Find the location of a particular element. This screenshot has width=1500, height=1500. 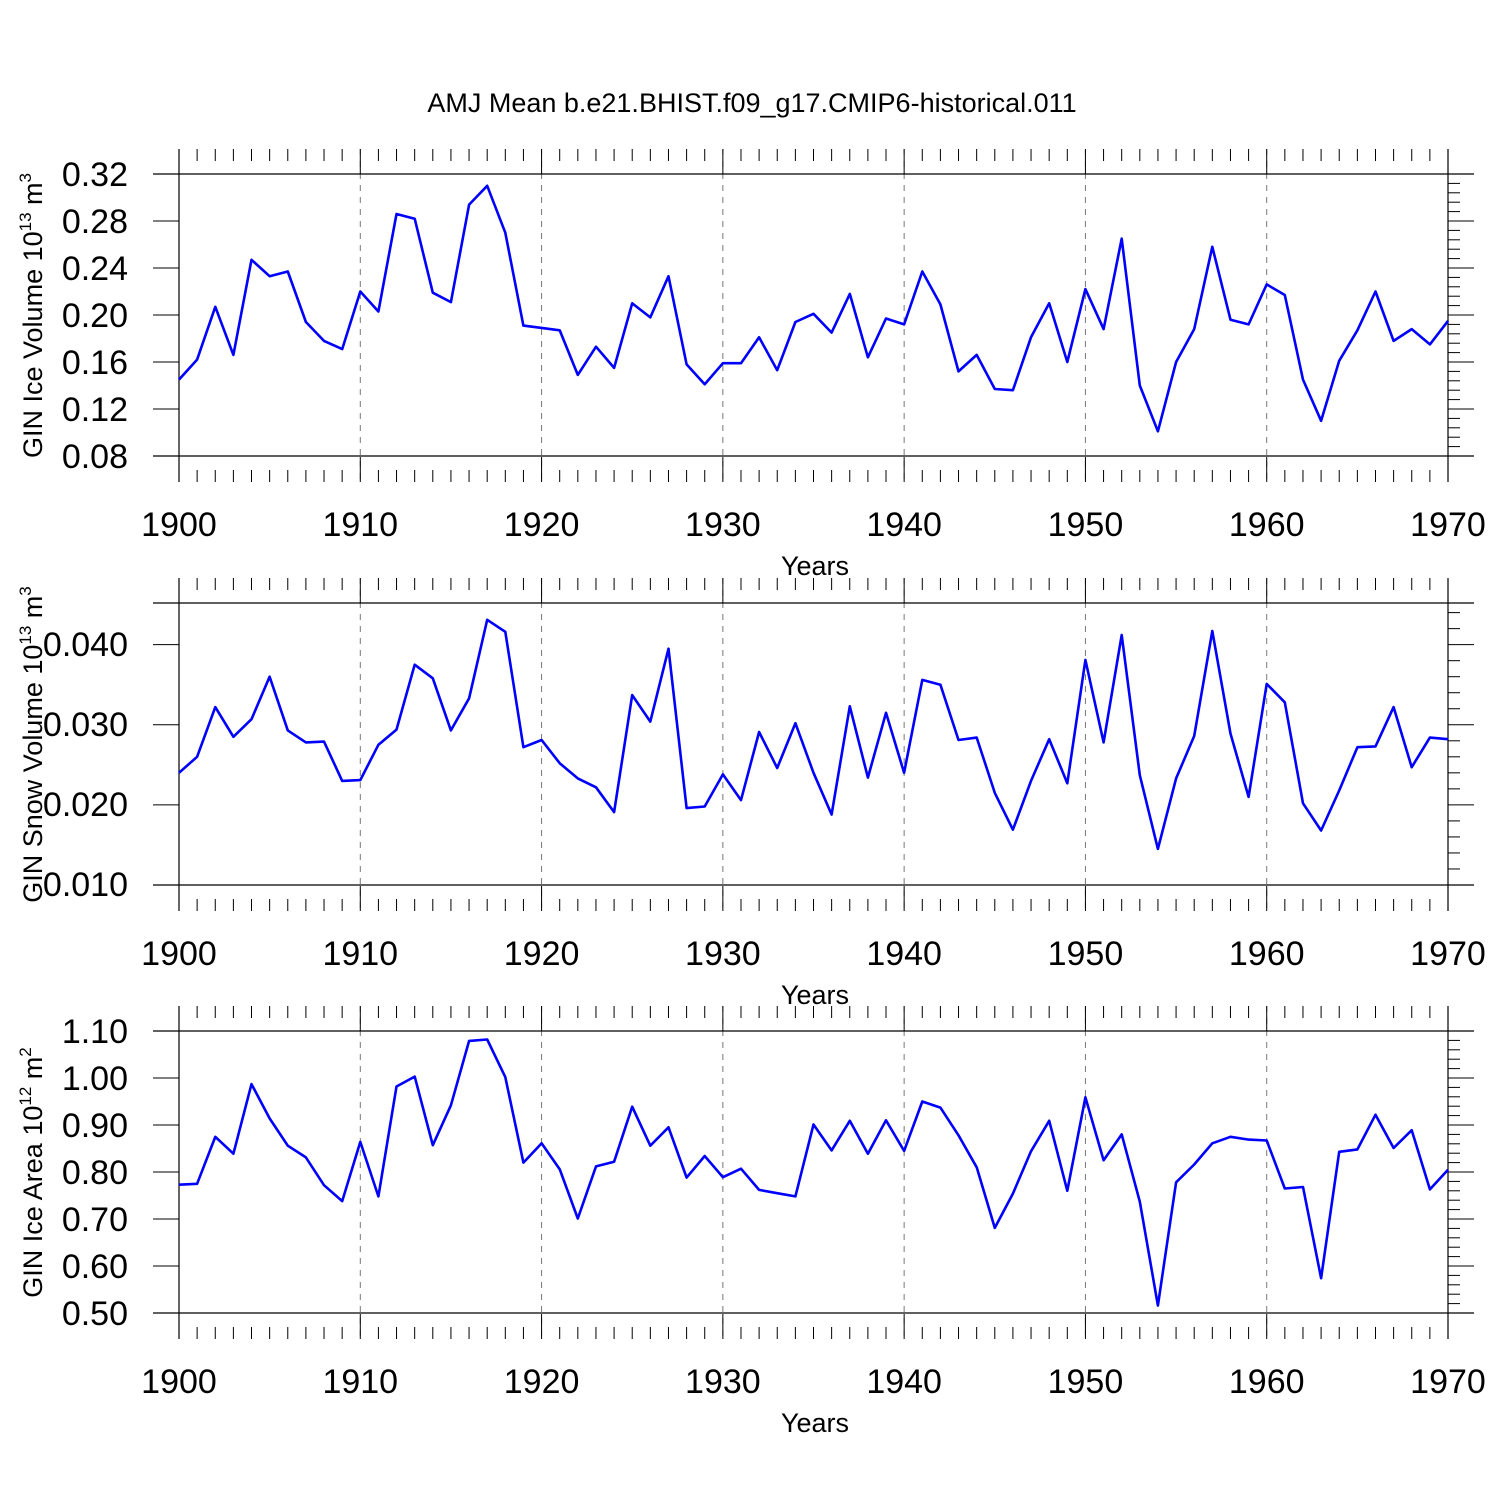

panel-ice-volume-grid is located at coordinates (813, 315).